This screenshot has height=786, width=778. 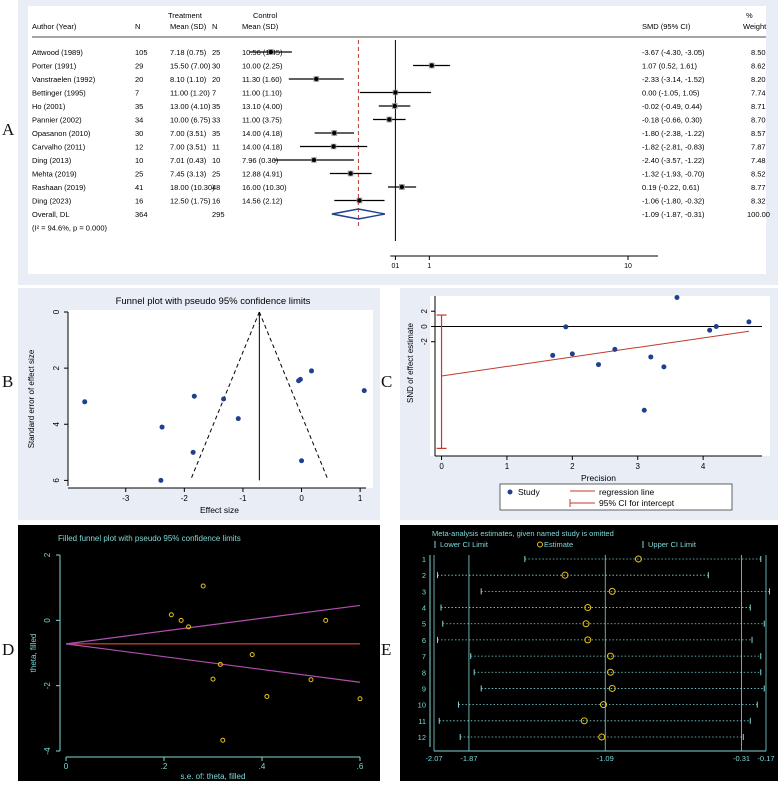 I want to click on panel-label-c: C, so click(x=387, y=381).